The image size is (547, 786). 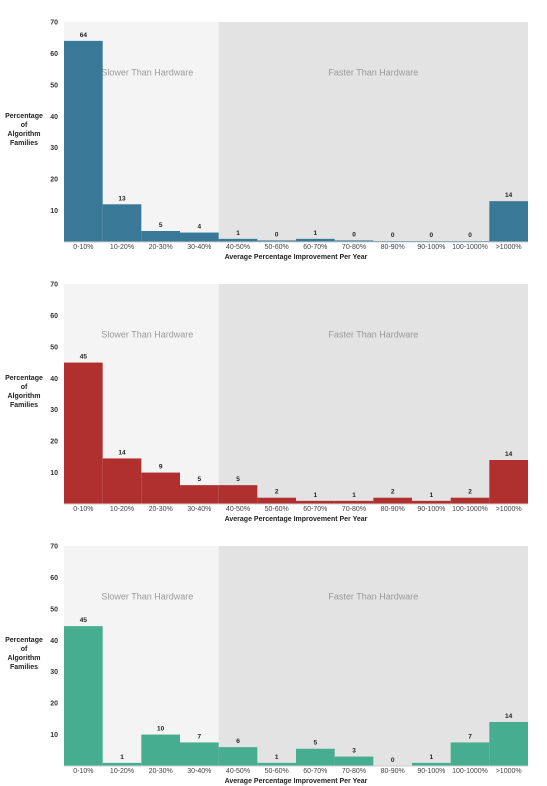 I want to click on bar-60-70%, so click(x=315, y=757).